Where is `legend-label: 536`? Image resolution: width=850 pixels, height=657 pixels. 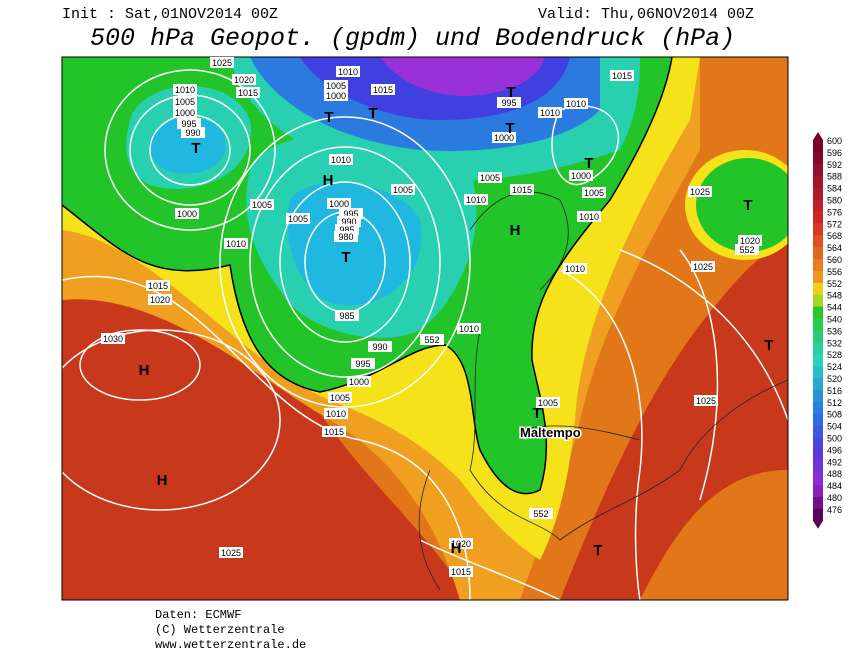 legend-label: 536 is located at coordinates (834, 331).